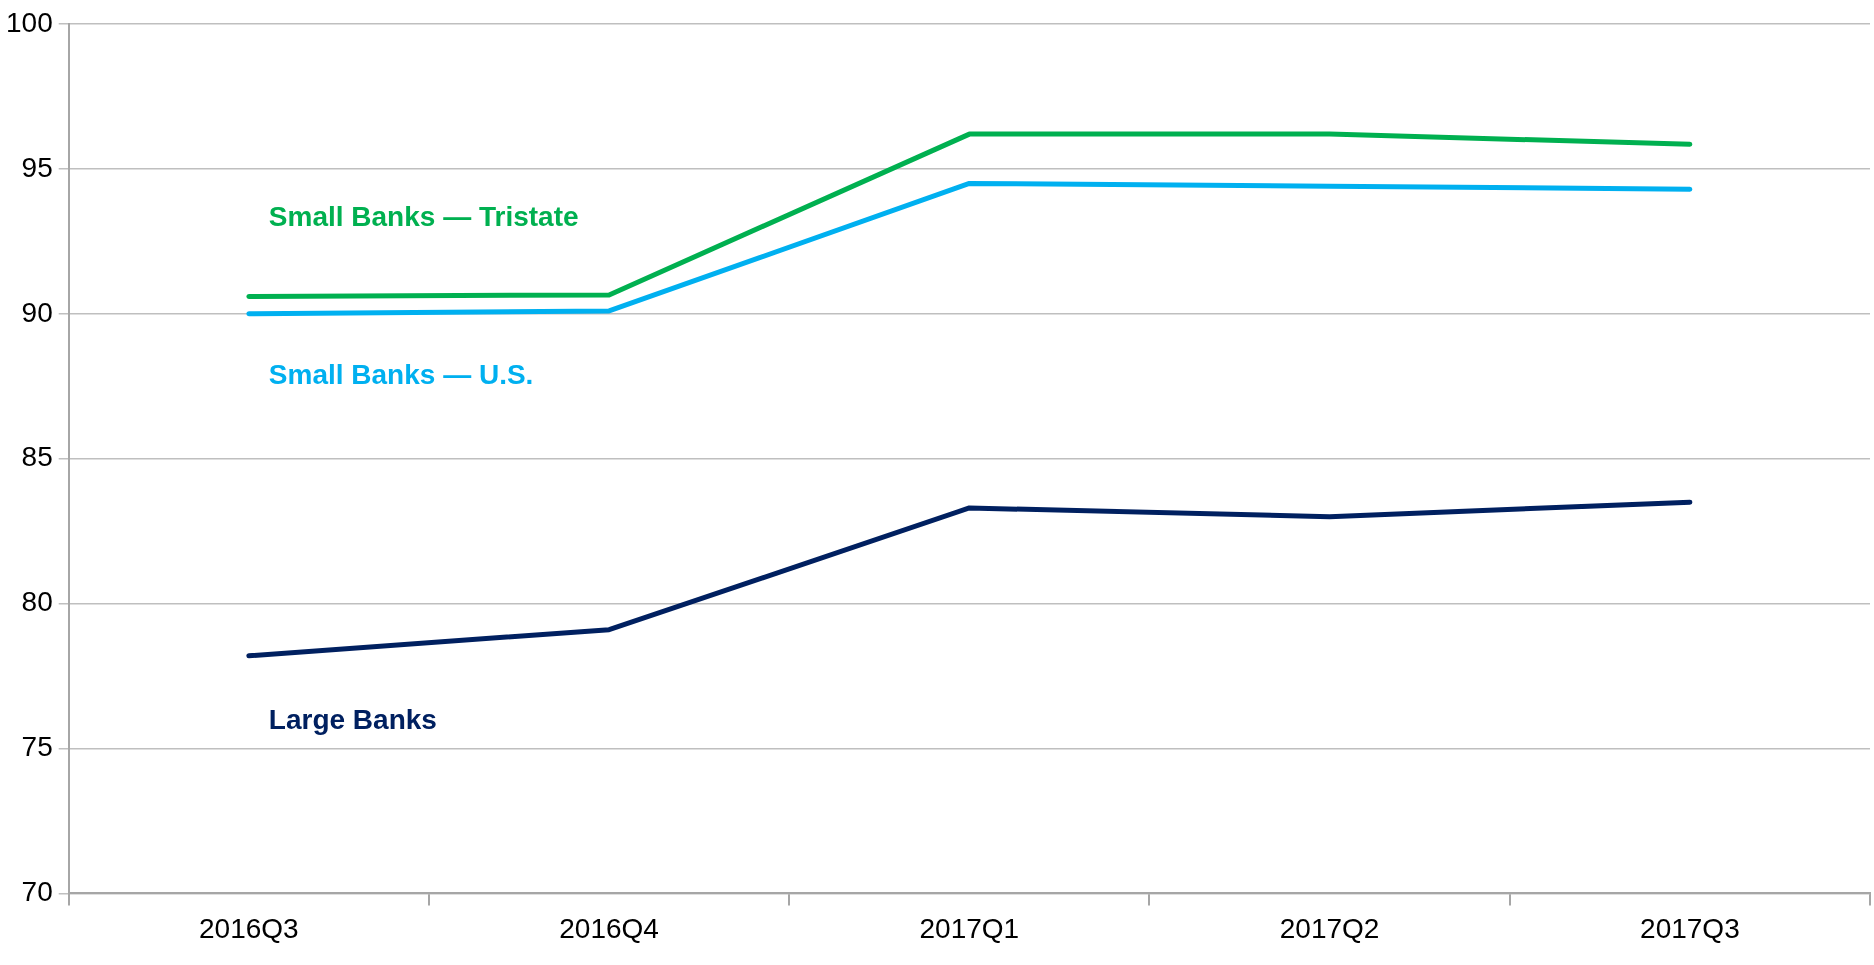 The height and width of the screenshot is (965, 1874). Describe the element at coordinates (249, 928) in the screenshot. I see `x-tick-label: 2016Q3` at that location.